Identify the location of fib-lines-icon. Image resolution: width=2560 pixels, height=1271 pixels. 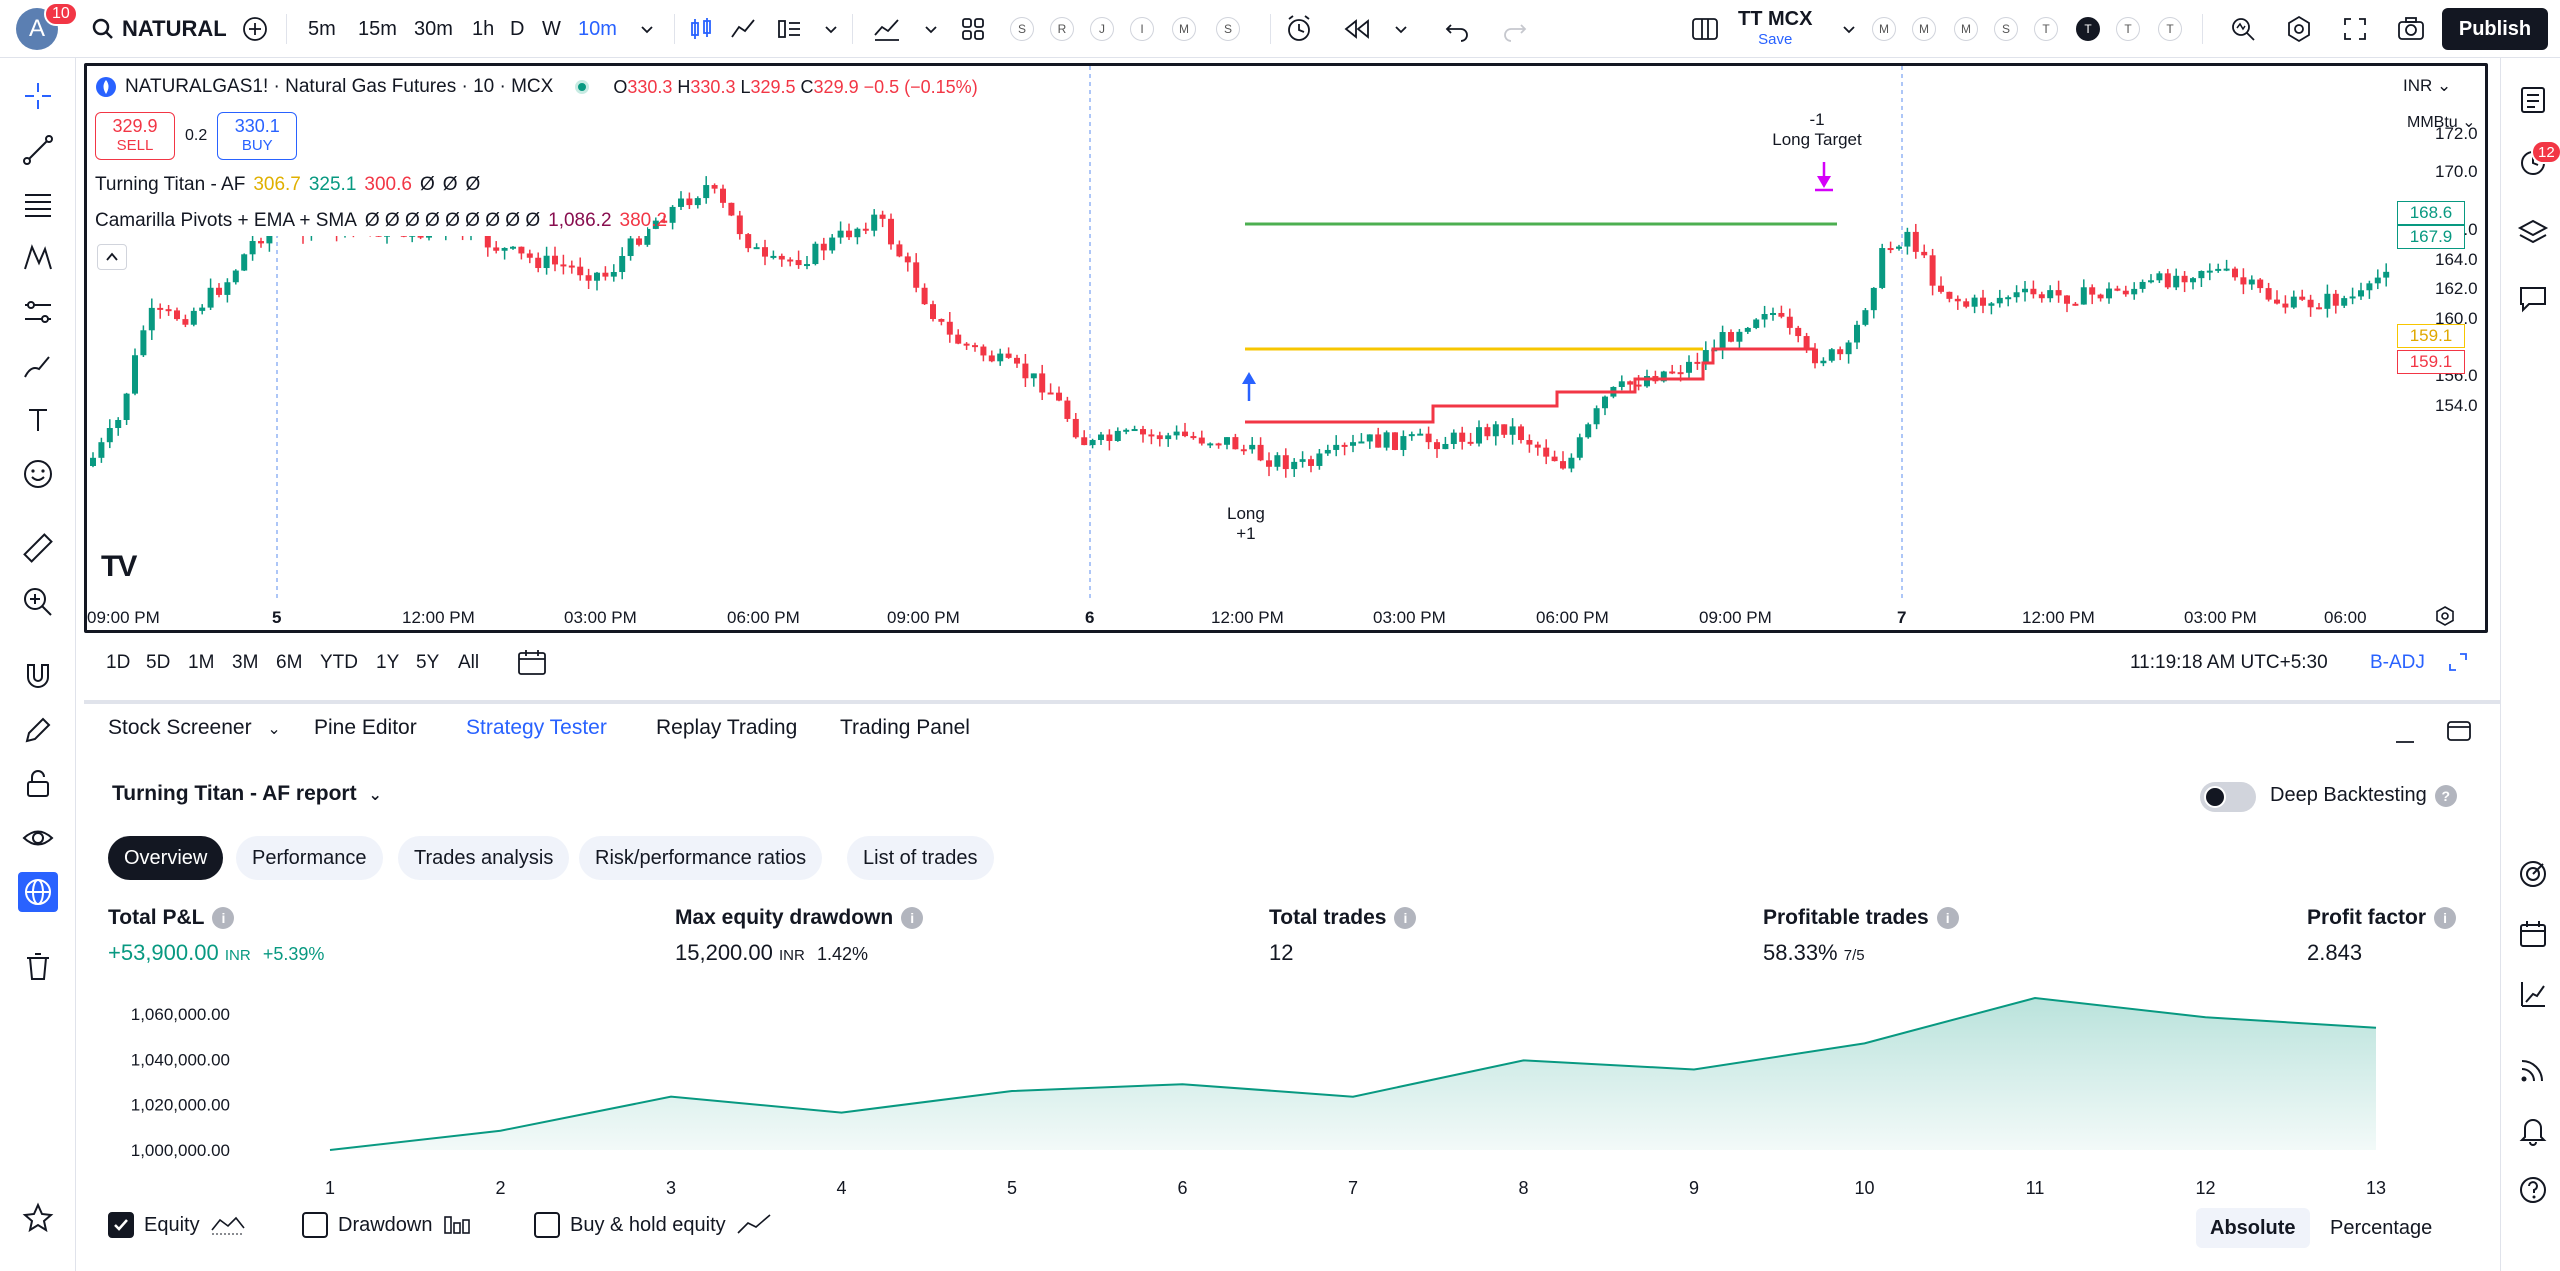
(38, 204).